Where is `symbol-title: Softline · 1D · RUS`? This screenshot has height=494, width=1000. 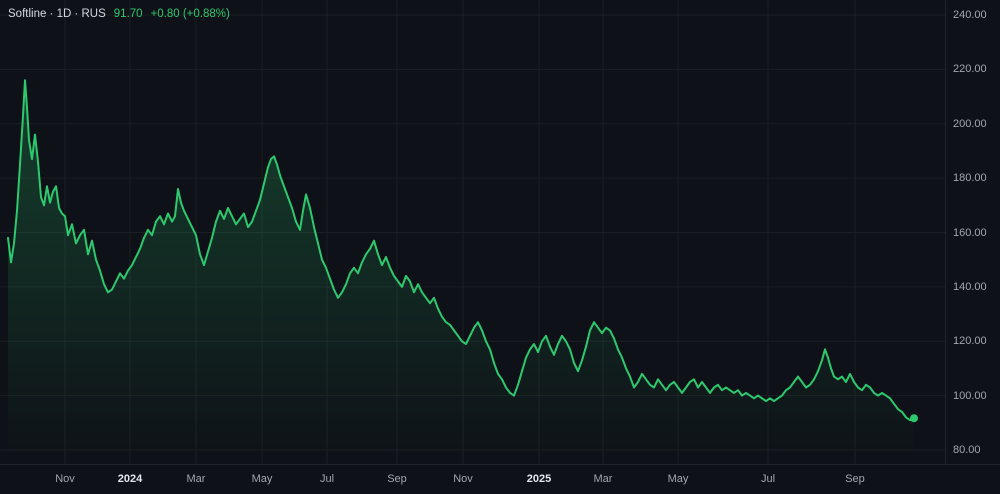 symbol-title: Softline · 1D · RUS is located at coordinates (57, 14).